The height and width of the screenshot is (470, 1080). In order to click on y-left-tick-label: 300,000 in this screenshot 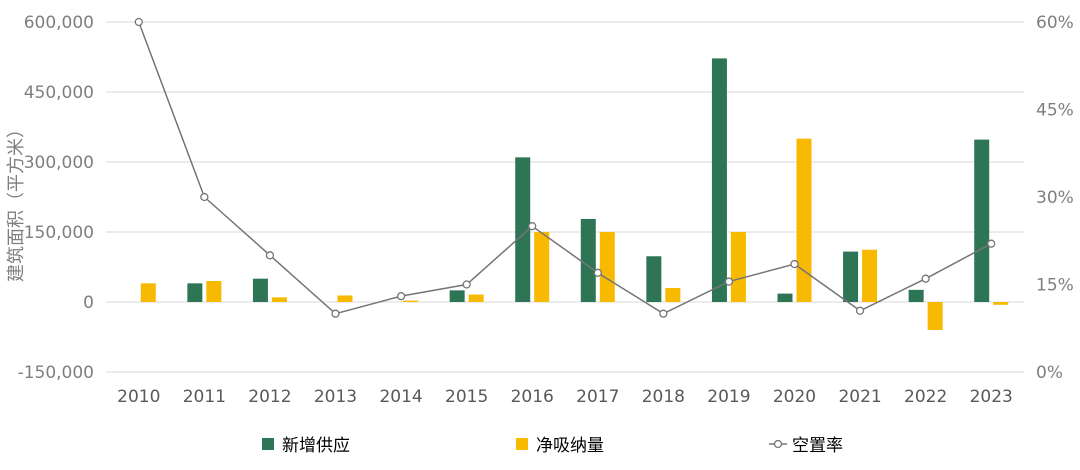, I will do `click(59, 163)`.